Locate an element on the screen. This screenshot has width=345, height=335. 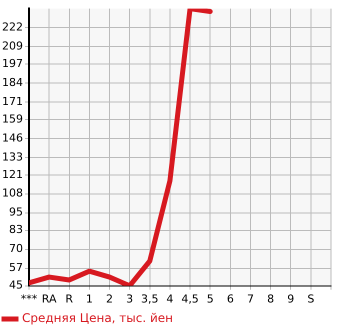
x-tick-label: 3,5 is located at coordinates (150, 299).